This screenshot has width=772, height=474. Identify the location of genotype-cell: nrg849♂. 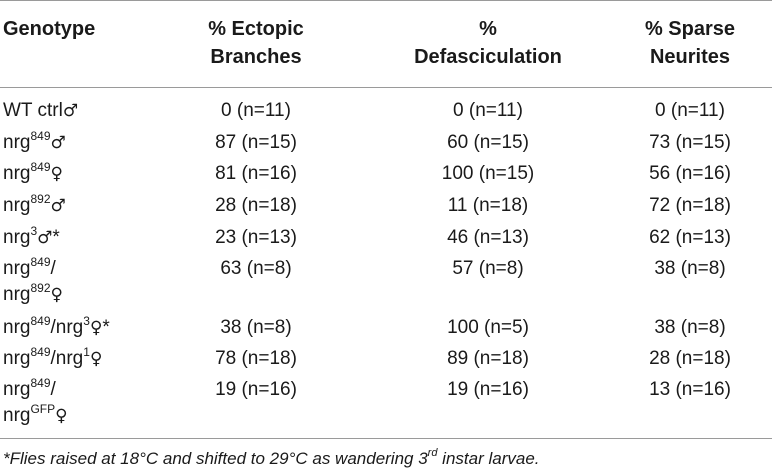
(34, 140).